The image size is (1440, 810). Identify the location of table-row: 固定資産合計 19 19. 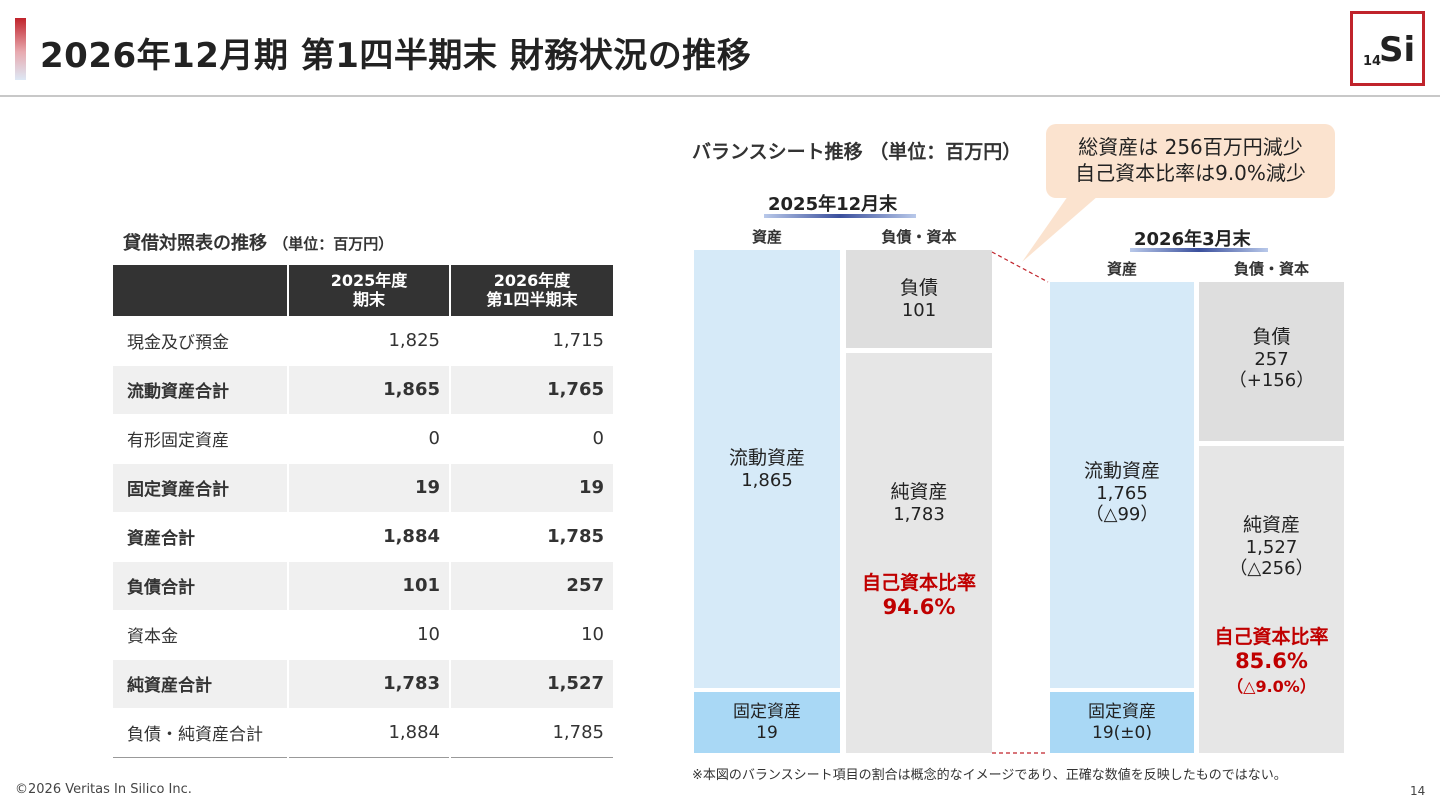
(363, 488).